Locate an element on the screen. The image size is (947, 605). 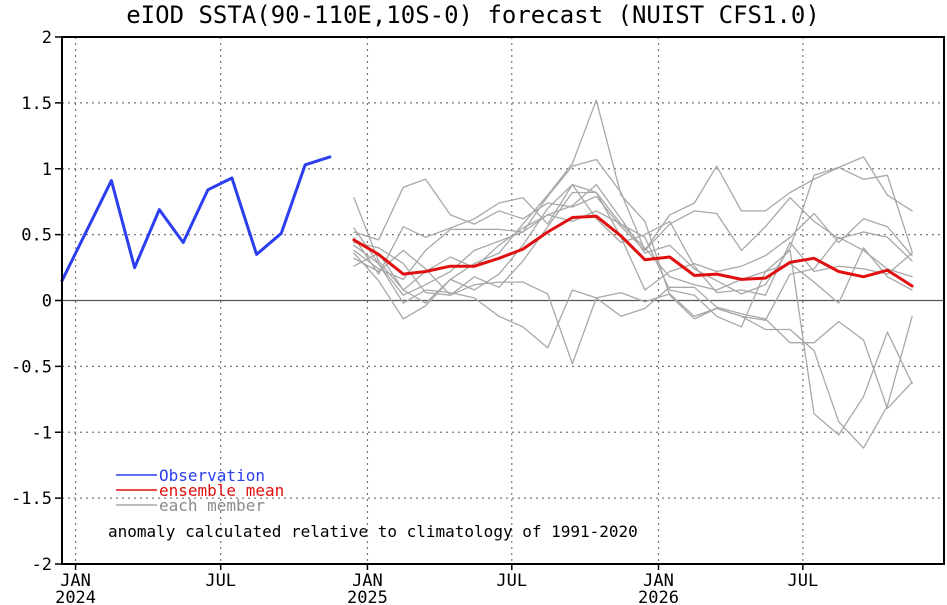
y-tick-label: -0.5 is located at coordinates (31, 367).